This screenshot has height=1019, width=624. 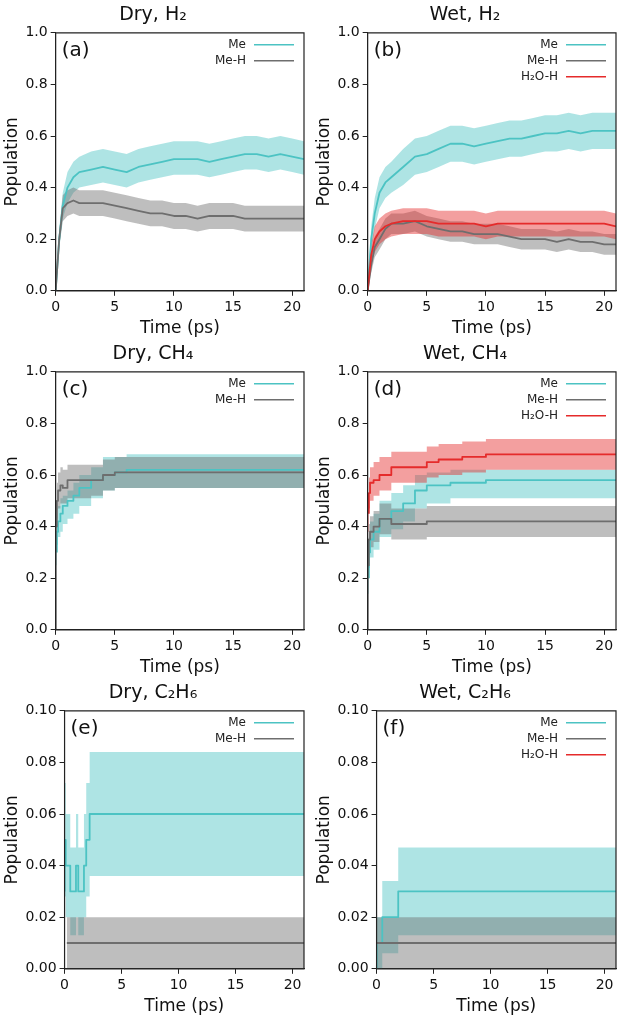 What do you see at coordinates (353, 915) in the screenshot?
I see `y-tick-label: 0.02` at bounding box center [353, 915].